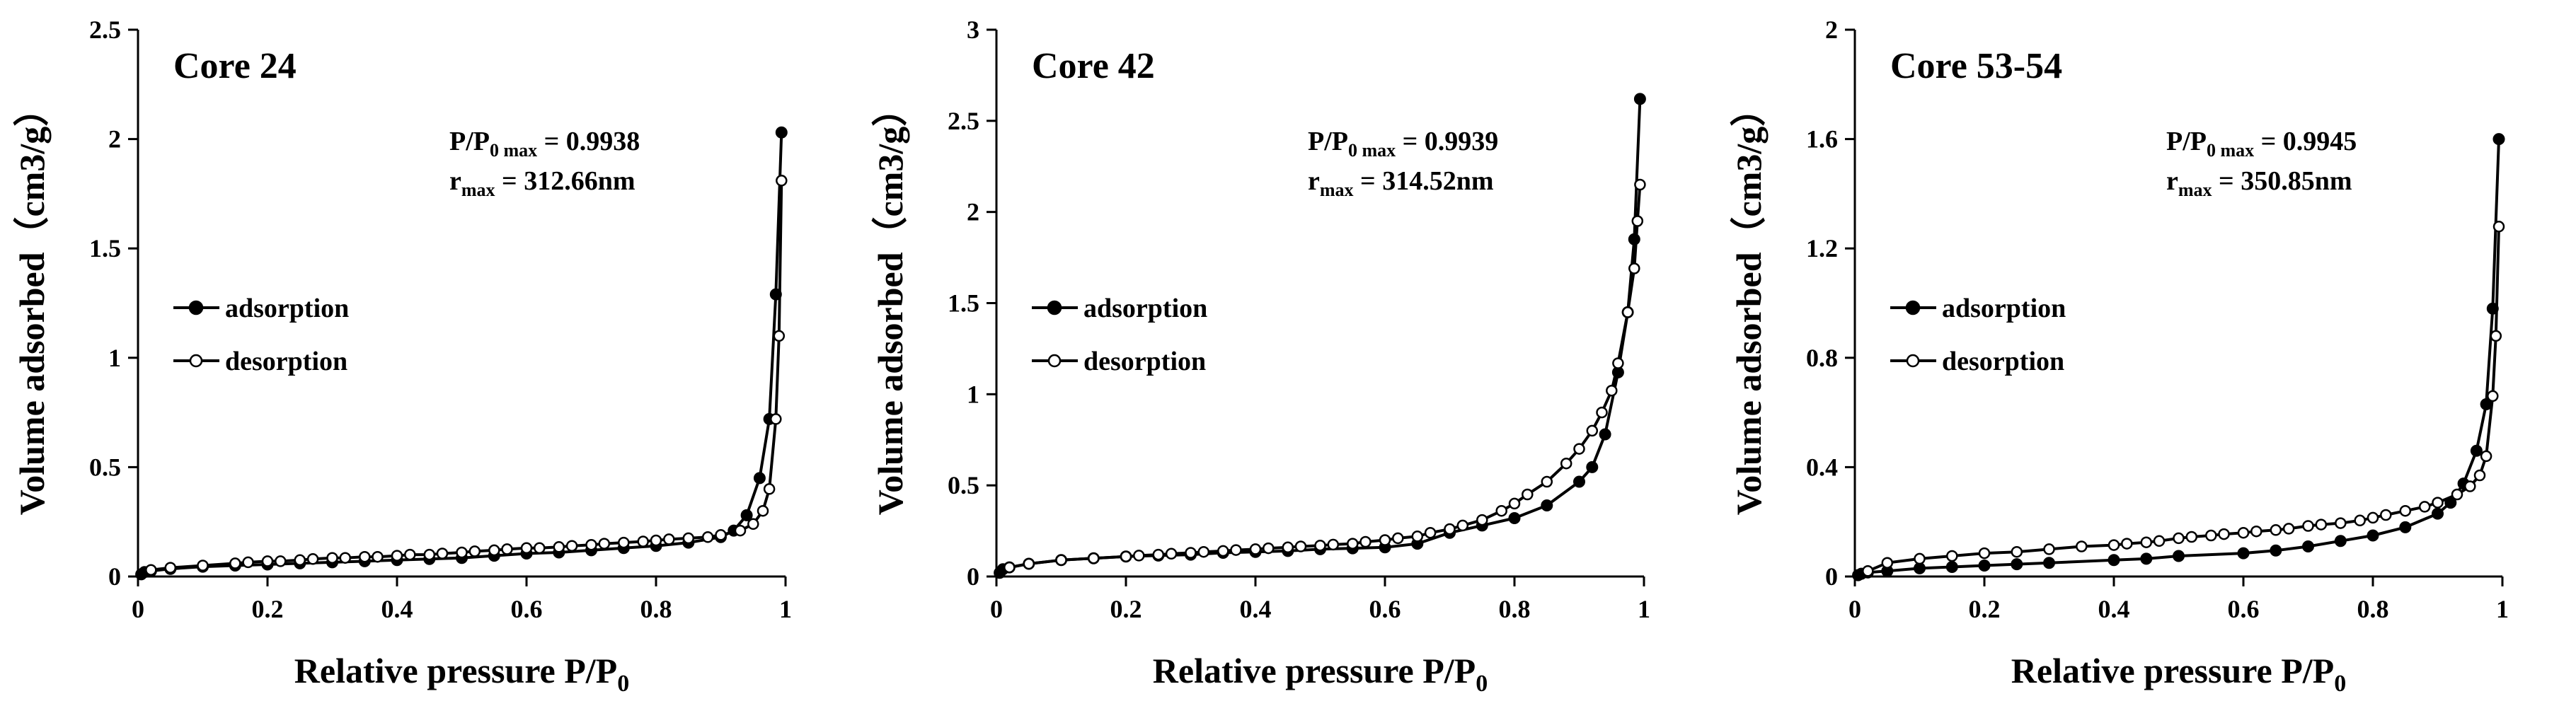 The height and width of the screenshot is (701, 2576). I want to click on chart-title: Core 42, so click(1094, 66).